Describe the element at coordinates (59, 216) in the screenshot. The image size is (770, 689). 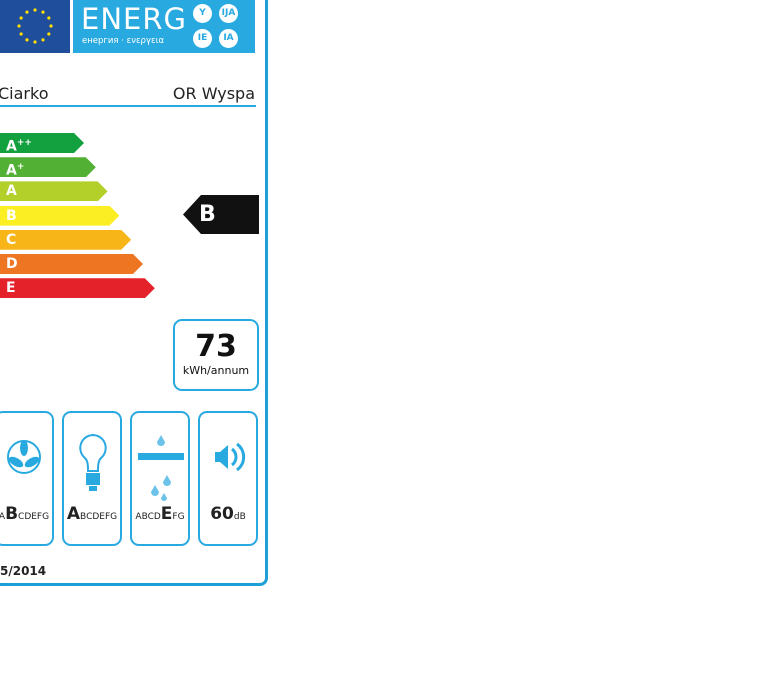
I see `energy-class-bar: B` at that location.